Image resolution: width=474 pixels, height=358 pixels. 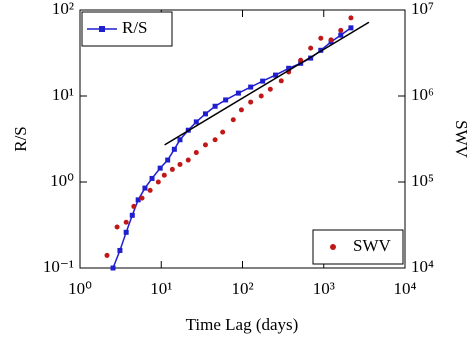 I want to click on y2-tick-label: 10⁶, so click(x=422, y=94).